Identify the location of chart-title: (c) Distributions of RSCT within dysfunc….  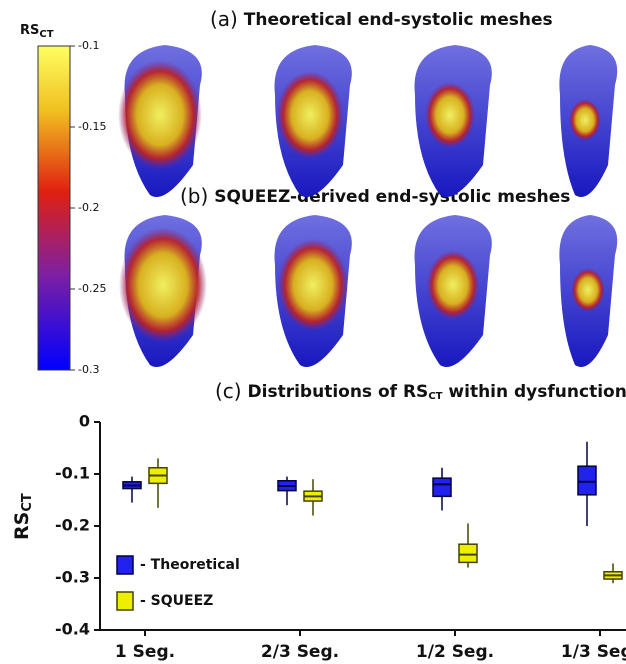
(420, 391).